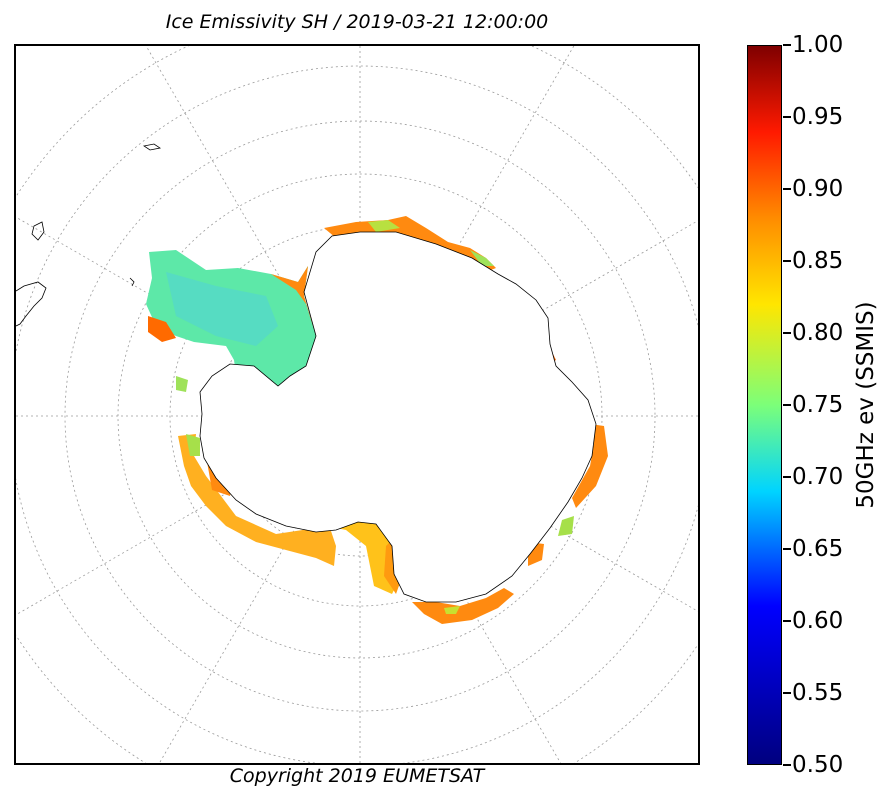 The image size is (891, 789). What do you see at coordinates (818, 332) in the screenshot?
I see `colorbar-tick-label: 0.80` at bounding box center [818, 332].